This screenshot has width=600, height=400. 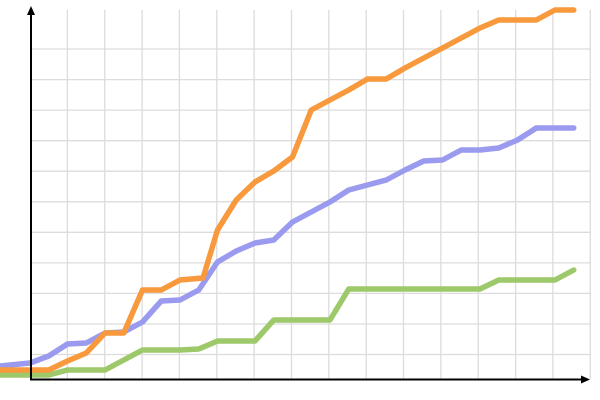 I want to click on y-axis-arrow-icon, so click(x=31, y=10).